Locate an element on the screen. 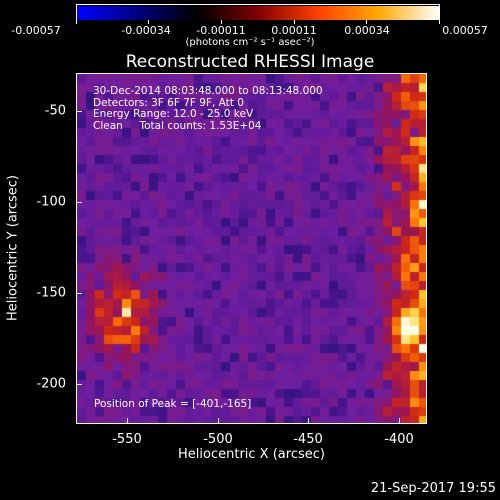  render-timestamp: 21-Sep-2017 19:55 is located at coordinates (433, 488).